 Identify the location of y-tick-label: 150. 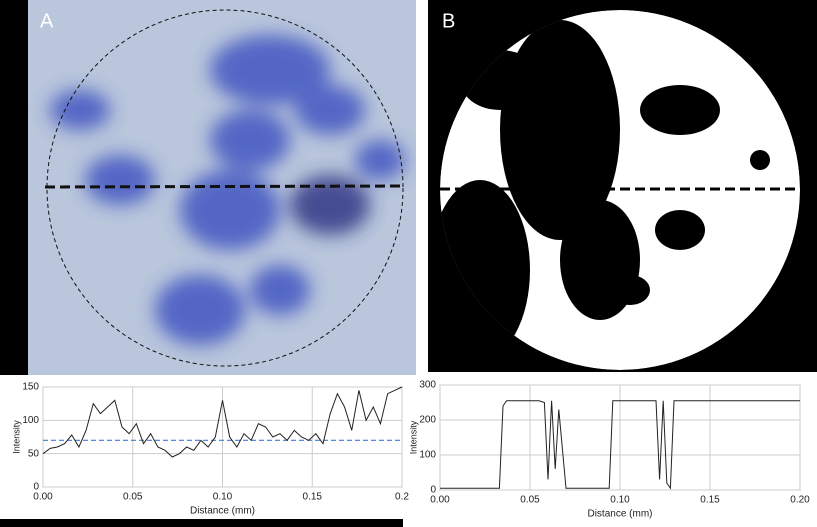
(30, 387).